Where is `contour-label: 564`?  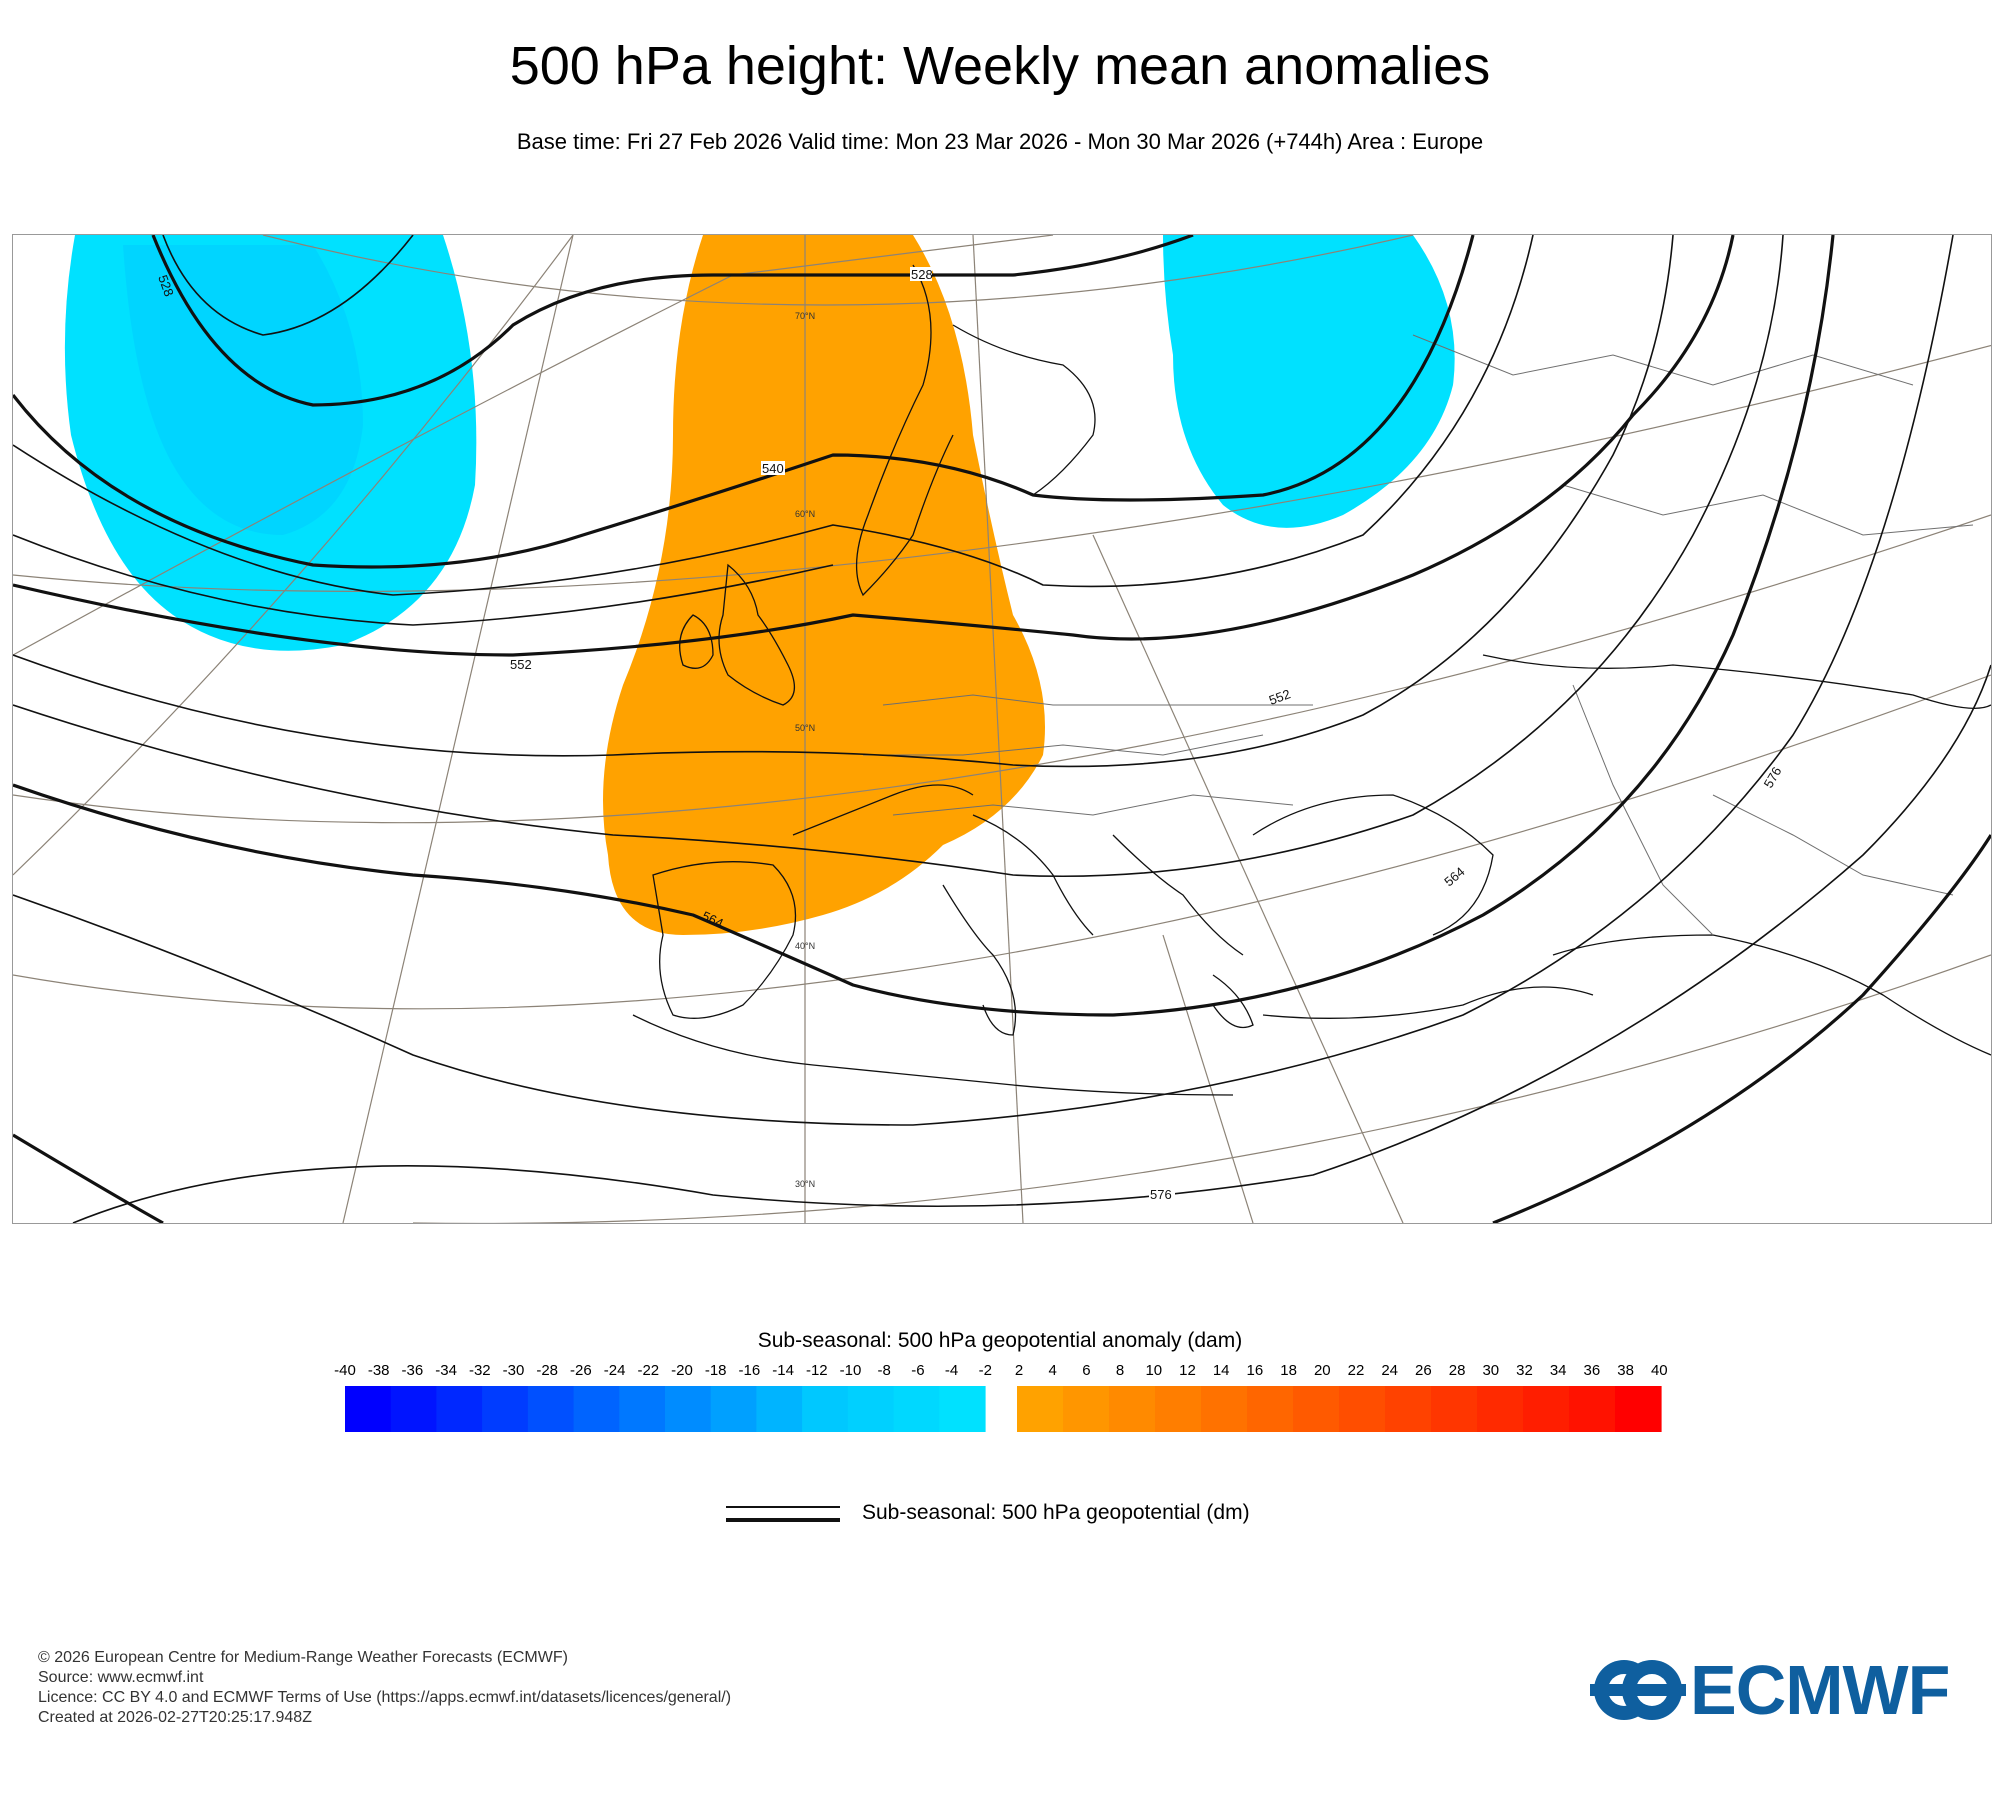 contour-label: 564 is located at coordinates (1454, 876).